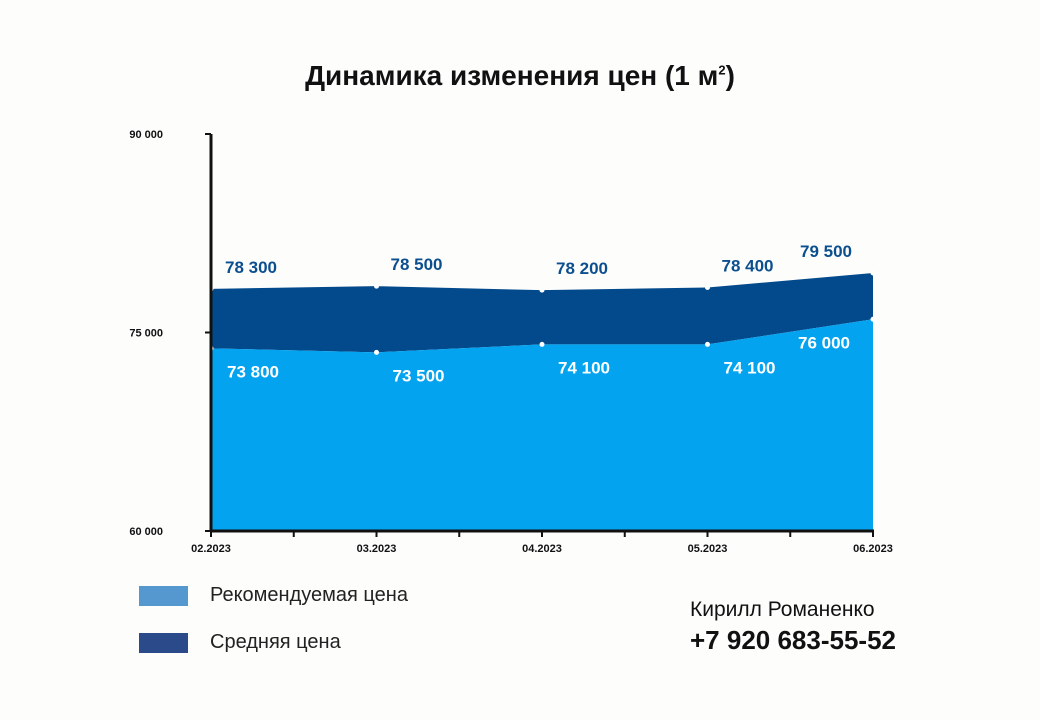 The width and height of the screenshot is (1040, 720). Describe the element at coordinates (417, 264) in the screenshot. I see `data-label-average: 78 500` at that location.